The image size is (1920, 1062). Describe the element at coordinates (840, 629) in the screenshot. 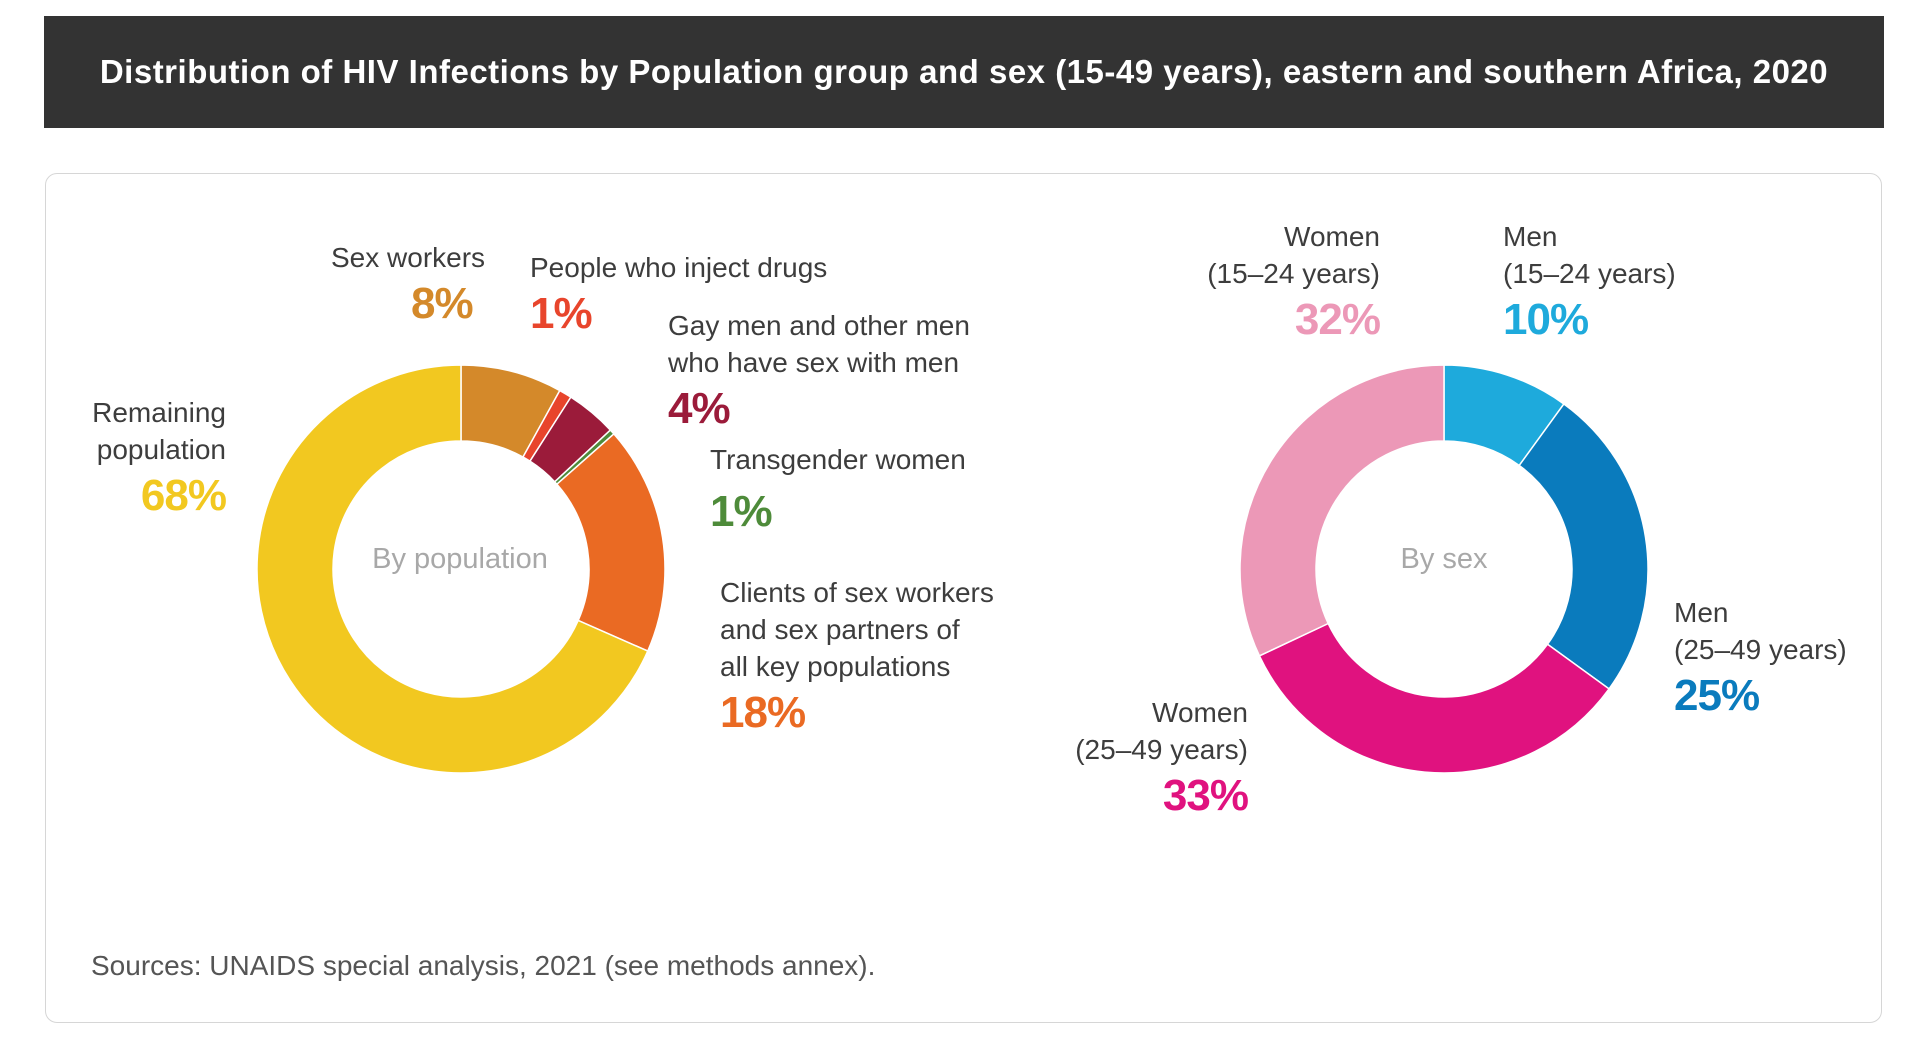

I see `label-clients-line2: and sex partners of` at that location.